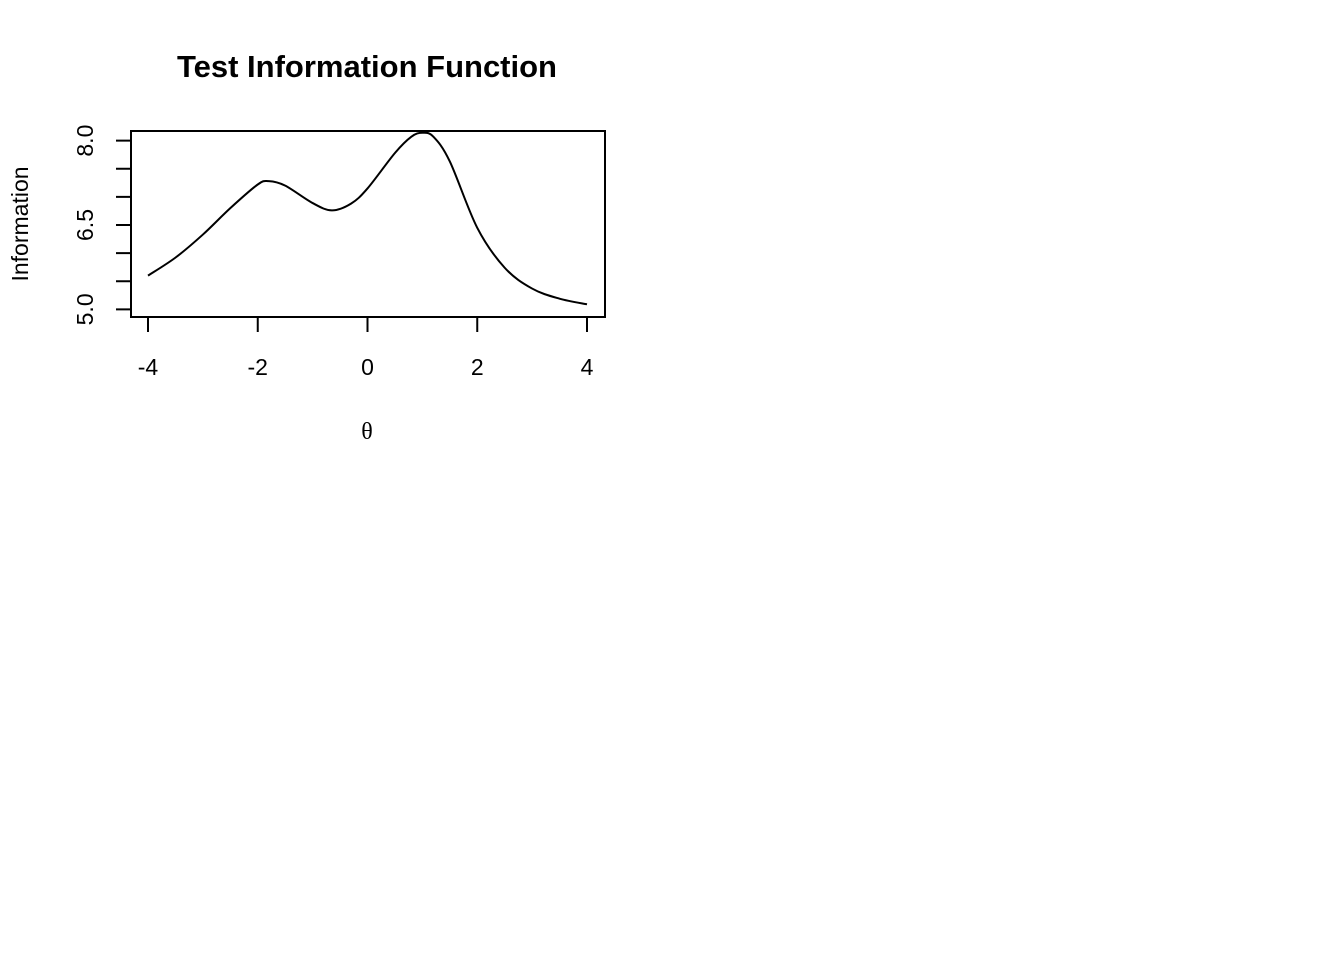  What do you see at coordinates (85, 141) in the screenshot?
I see `y-tick-label: 8.0` at bounding box center [85, 141].